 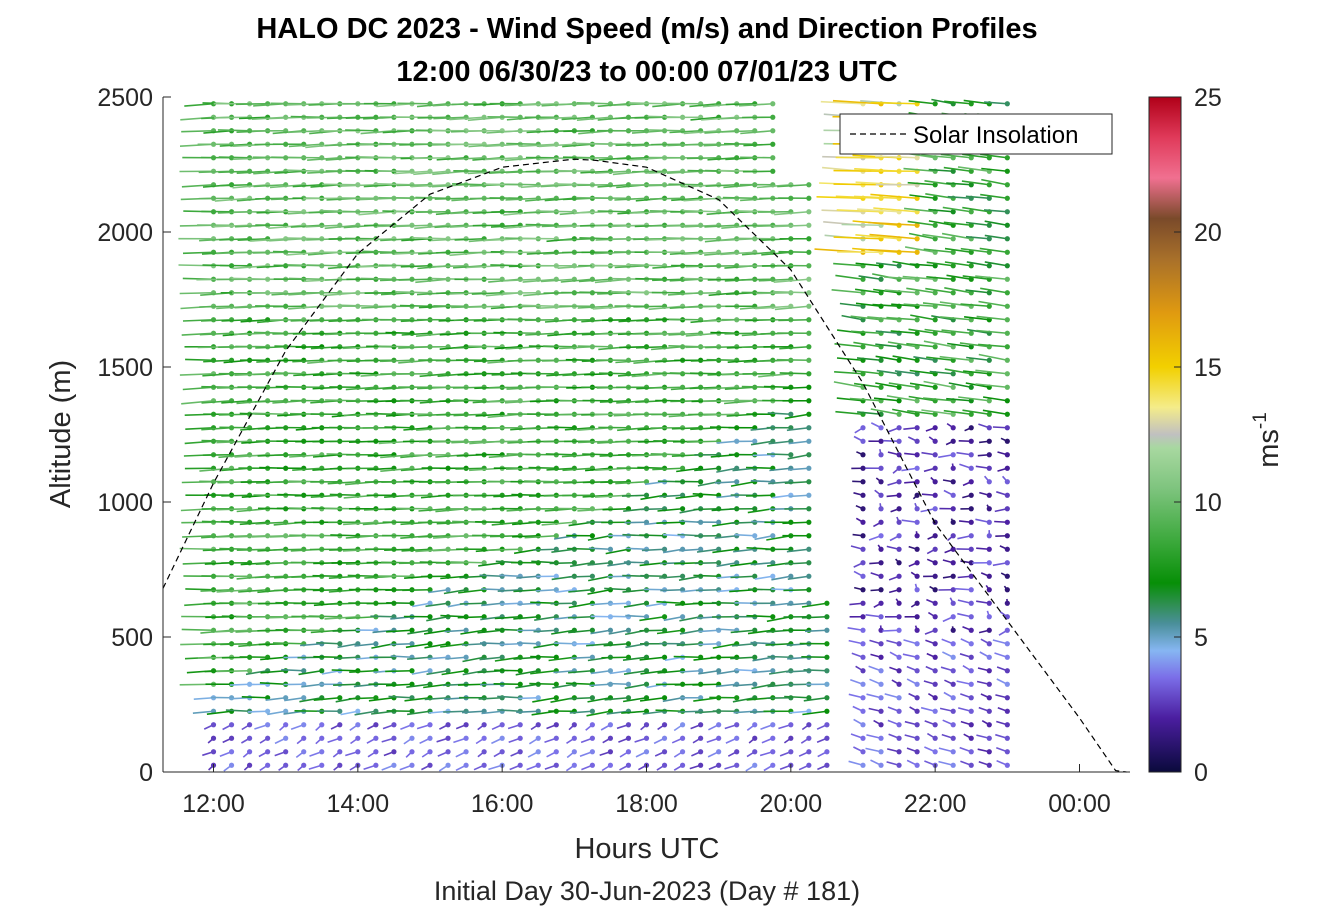 I want to click on colorbar-gradient, so click(x=1165, y=434).